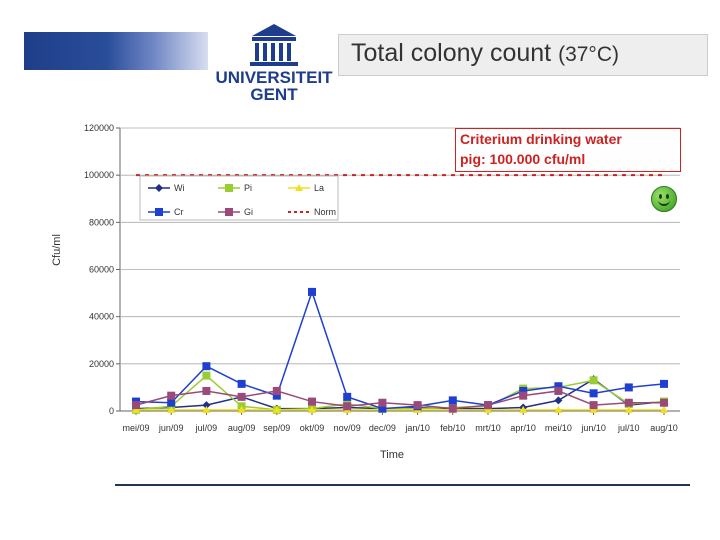 The image size is (720, 540). What do you see at coordinates (558, 428) in the screenshot?
I see `x-tick-label: mei/10` at bounding box center [558, 428].